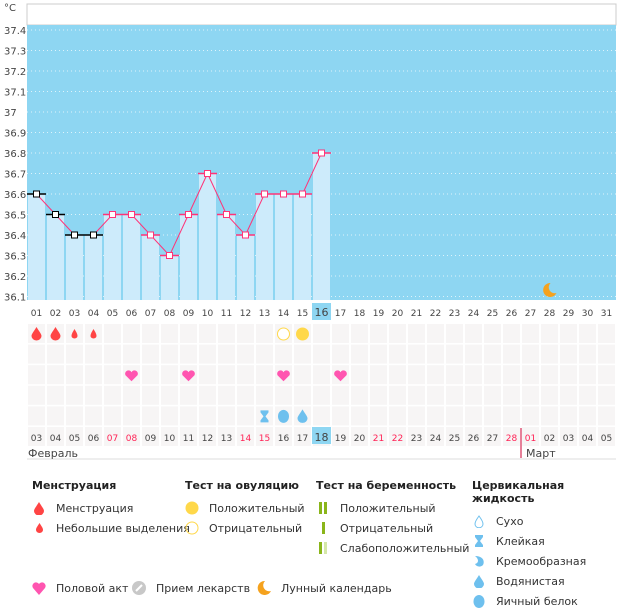 Image resolution: width=626 pixels, height=611 pixels. I want to click on menstruation-icon, so click(36, 334).